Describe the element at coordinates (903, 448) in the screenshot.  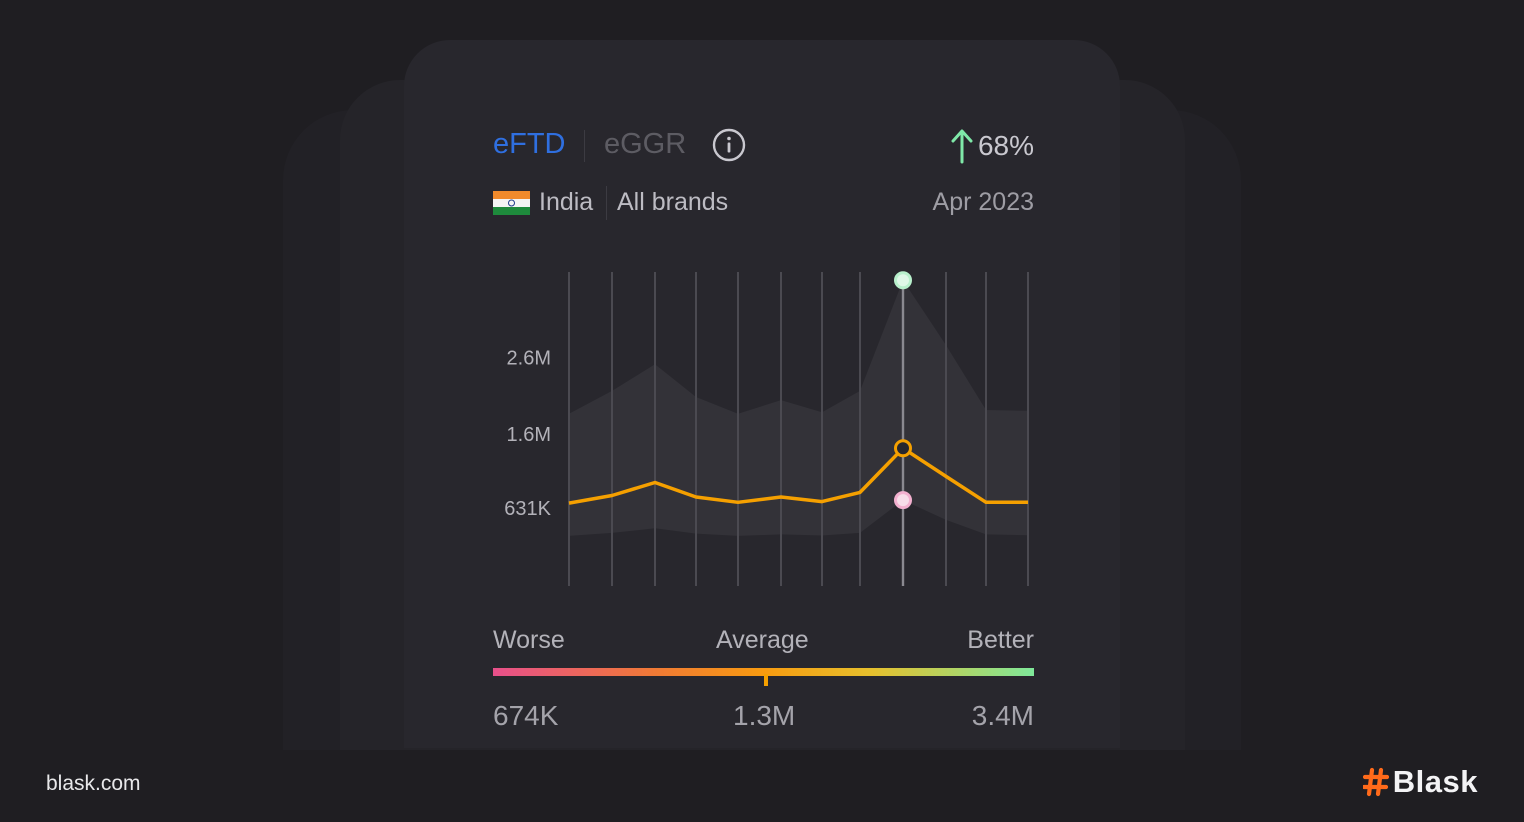
I see `current-point` at that location.